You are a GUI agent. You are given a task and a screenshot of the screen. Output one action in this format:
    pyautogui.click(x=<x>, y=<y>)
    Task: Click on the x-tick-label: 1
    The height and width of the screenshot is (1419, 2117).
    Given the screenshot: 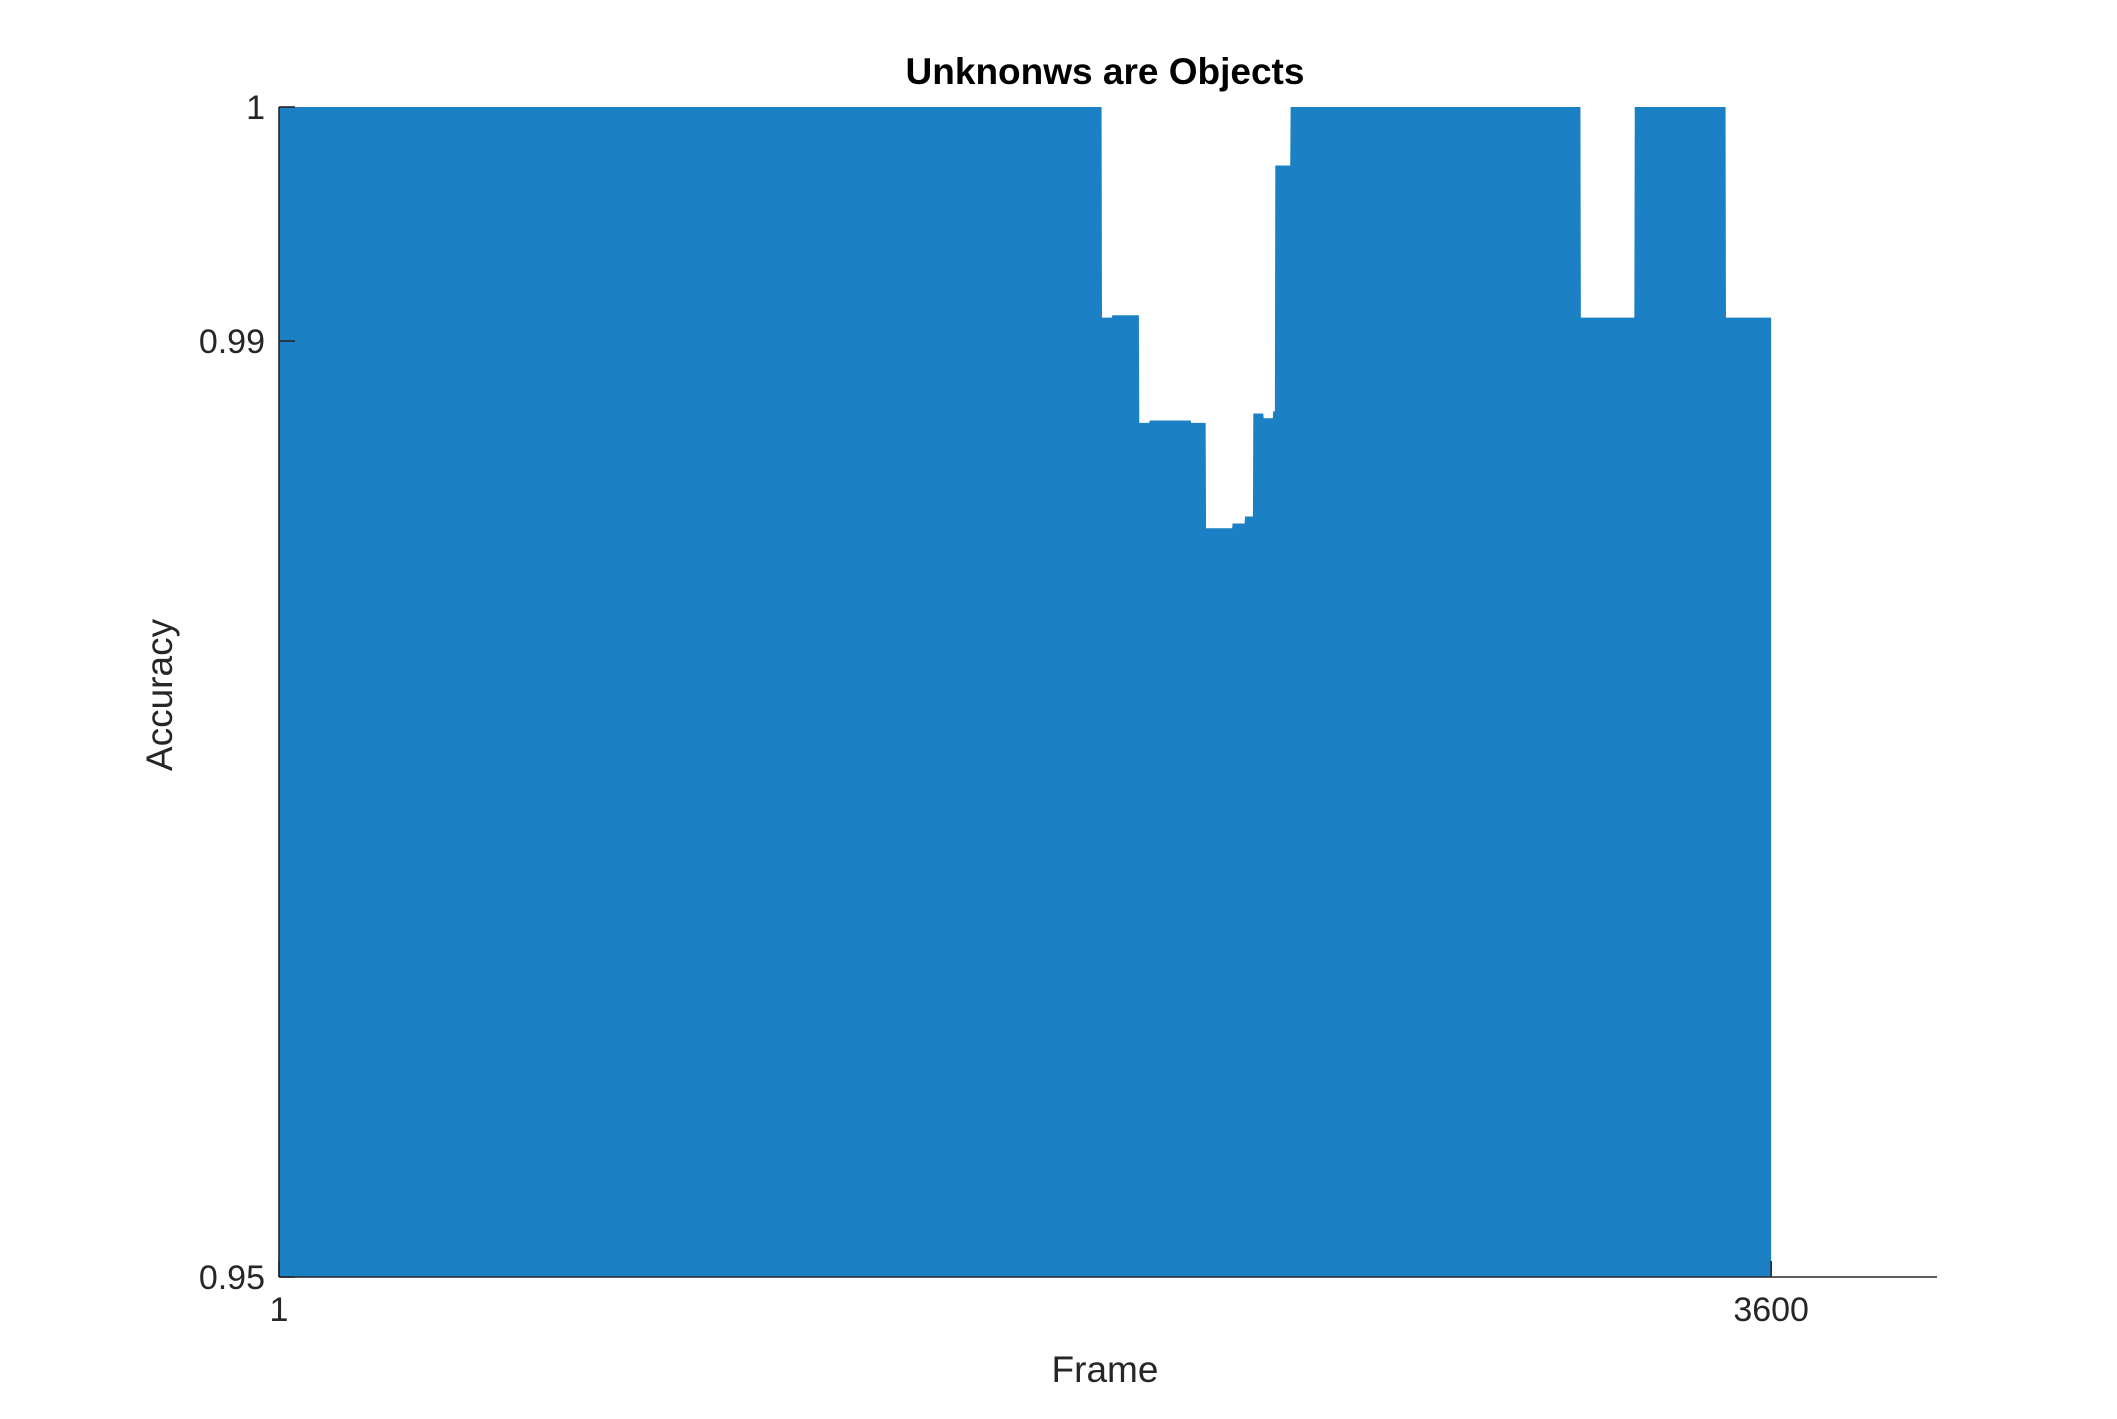 What is the action you would take?
    pyautogui.click(x=279, y=1310)
    